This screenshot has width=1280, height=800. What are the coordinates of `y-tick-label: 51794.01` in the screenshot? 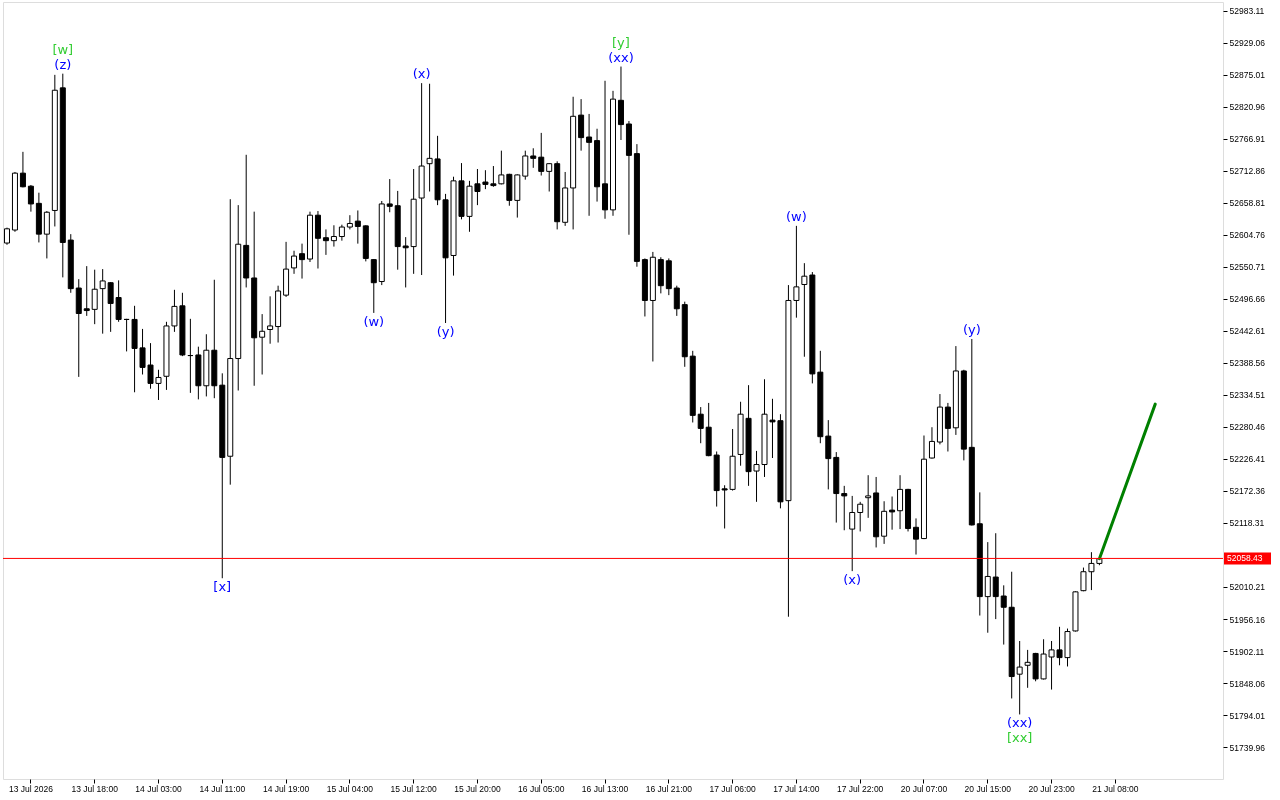 It's located at (1247, 715).